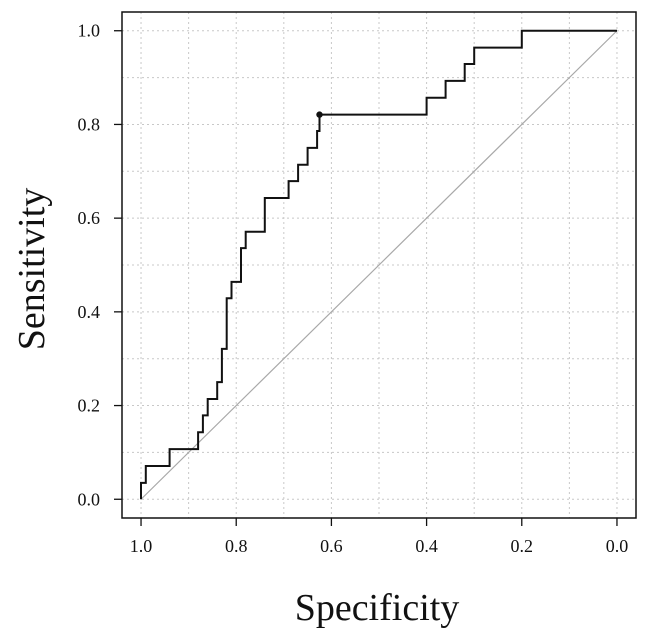  Describe the element at coordinates (319, 114) in the screenshot. I see `optimal-cutoff-point` at that location.